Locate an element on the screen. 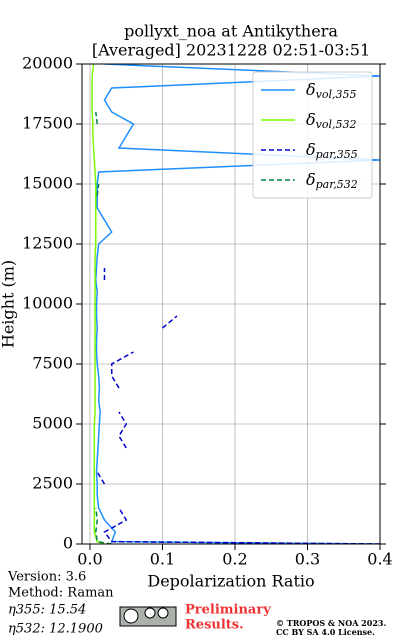 The width and height of the screenshot is (400, 640). y-tick-label: 15000 is located at coordinates (47, 183).